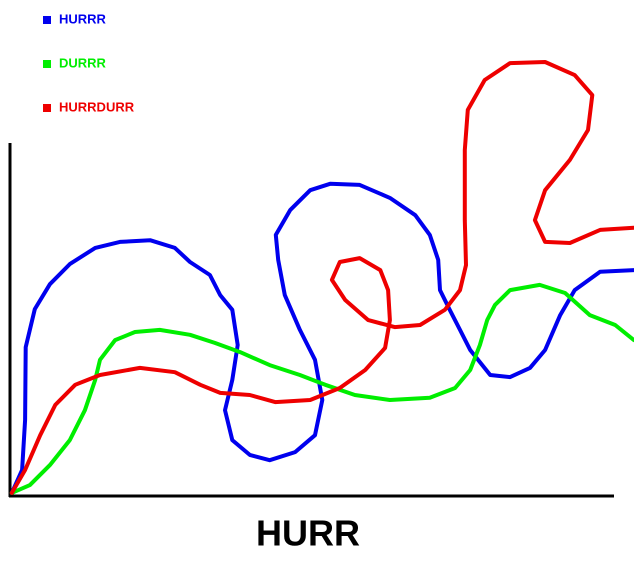  Describe the element at coordinates (83, 18) in the screenshot. I see `legend-label: HURRR` at that location.